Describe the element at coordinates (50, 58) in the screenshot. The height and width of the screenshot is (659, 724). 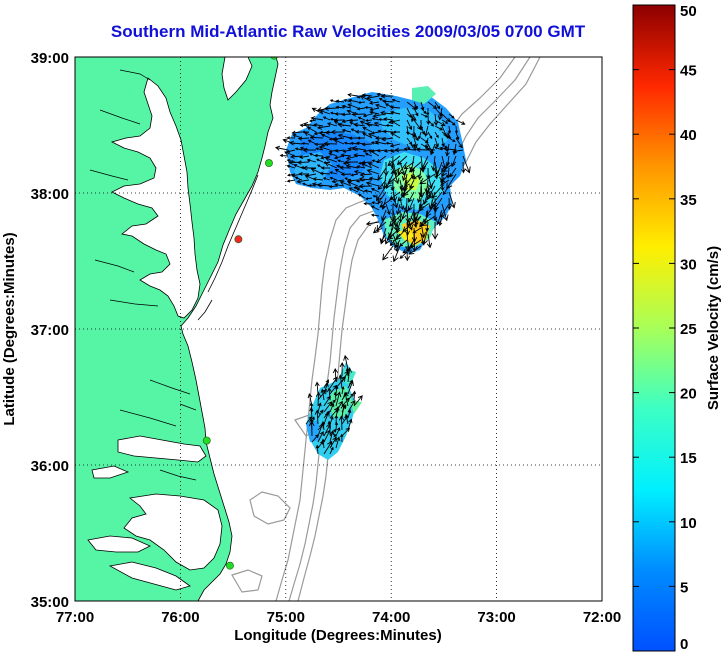
I see `lat-tick-label: 39:00` at that location.